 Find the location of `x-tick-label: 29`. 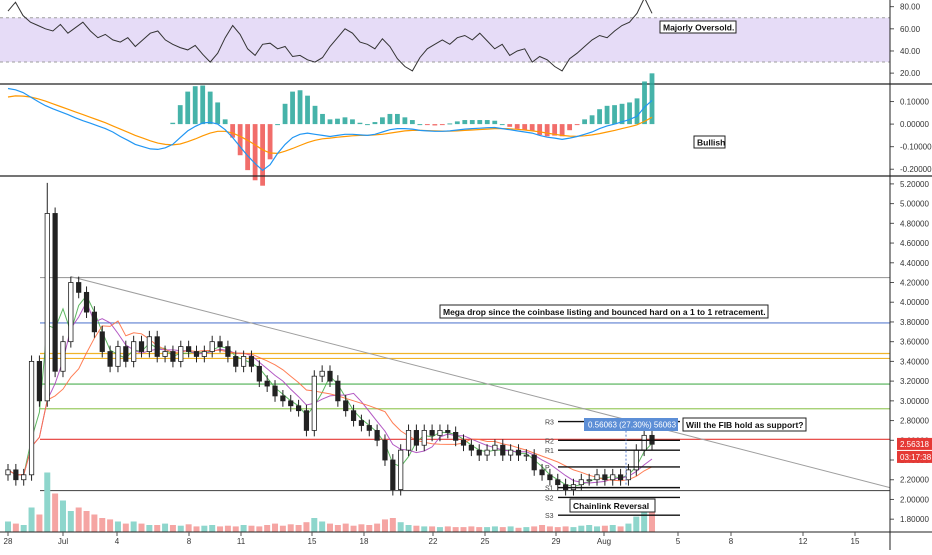

x-tick-label: 29 is located at coordinates (556, 541).